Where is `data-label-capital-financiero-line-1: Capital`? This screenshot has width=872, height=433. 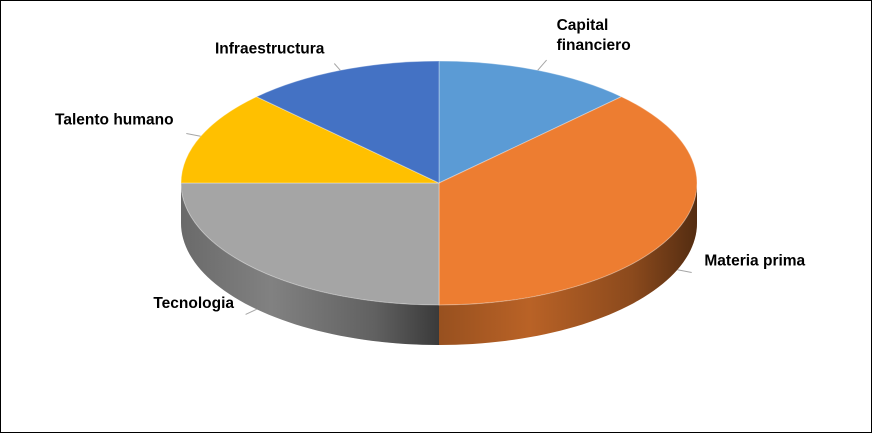 data-label-capital-financiero-line-1: Capital is located at coordinates (583, 25).